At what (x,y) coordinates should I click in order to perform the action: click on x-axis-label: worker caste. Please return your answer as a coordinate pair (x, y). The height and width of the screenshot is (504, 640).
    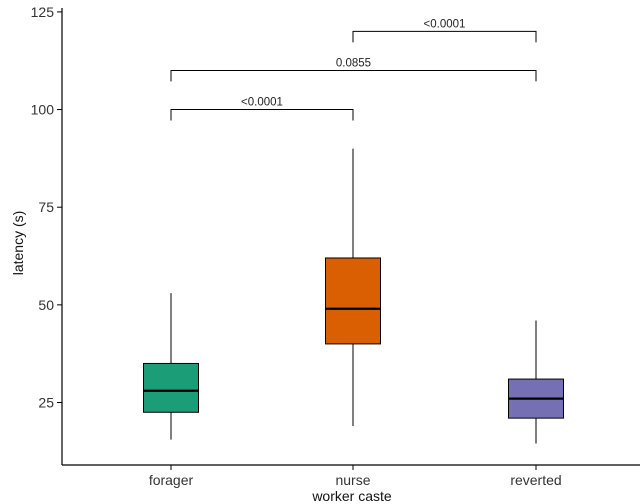
    Looking at the image, I should click on (351, 496).